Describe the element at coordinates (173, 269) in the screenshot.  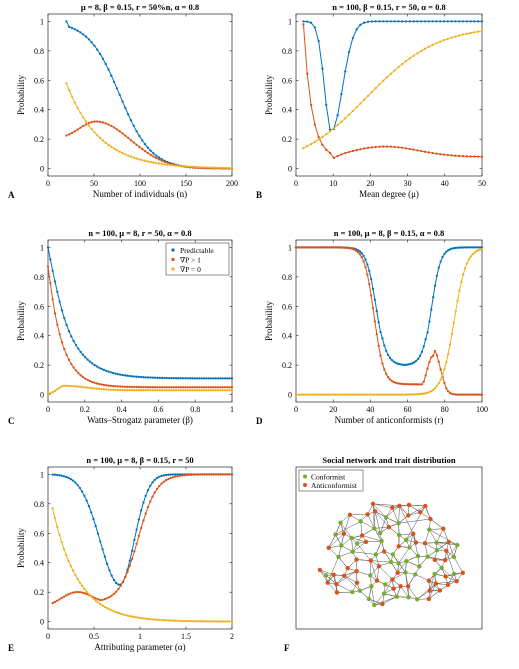
I see `legend-marker` at that location.